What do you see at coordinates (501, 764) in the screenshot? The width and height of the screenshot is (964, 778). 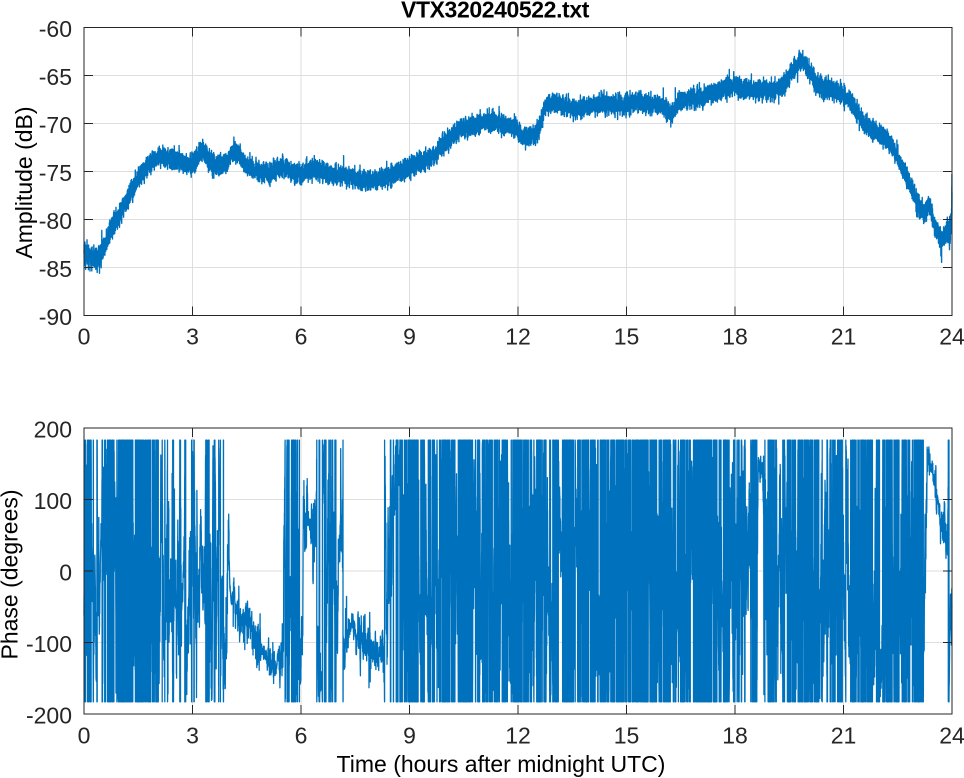 I see `svg-text:Time (hours after midnight UTC: Time (hours after midnight UTC)` at bounding box center [501, 764].